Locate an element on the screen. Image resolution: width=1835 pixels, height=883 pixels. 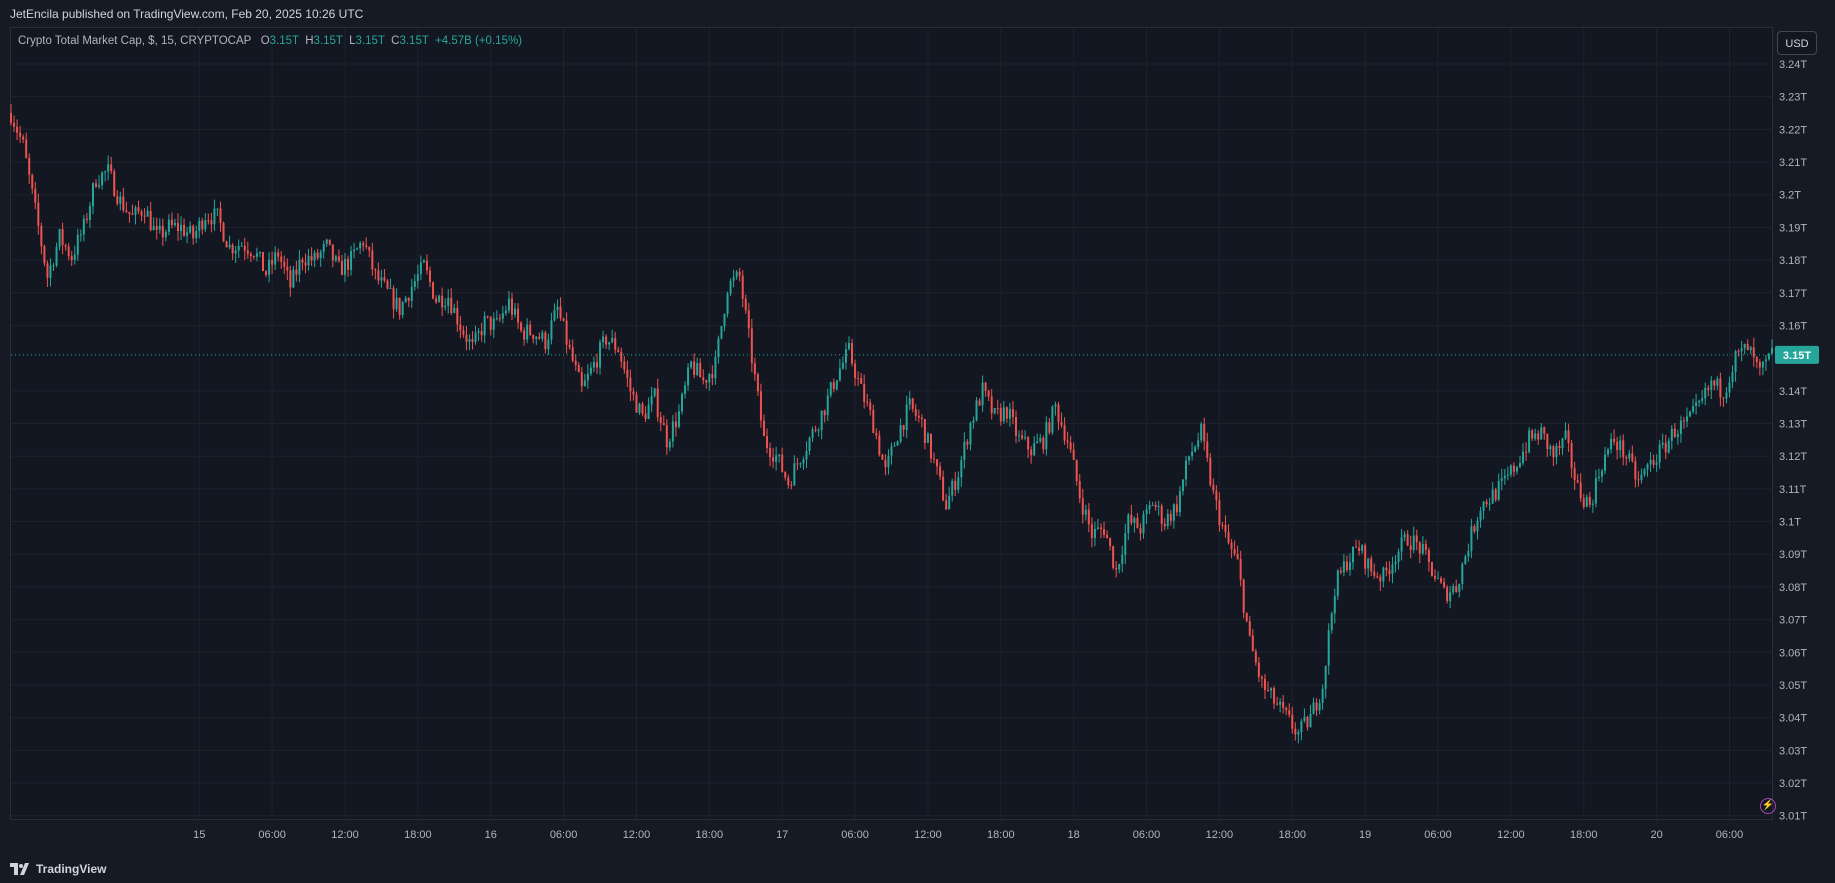
tradingview-logo: TradingView is located at coordinates (58, 869).